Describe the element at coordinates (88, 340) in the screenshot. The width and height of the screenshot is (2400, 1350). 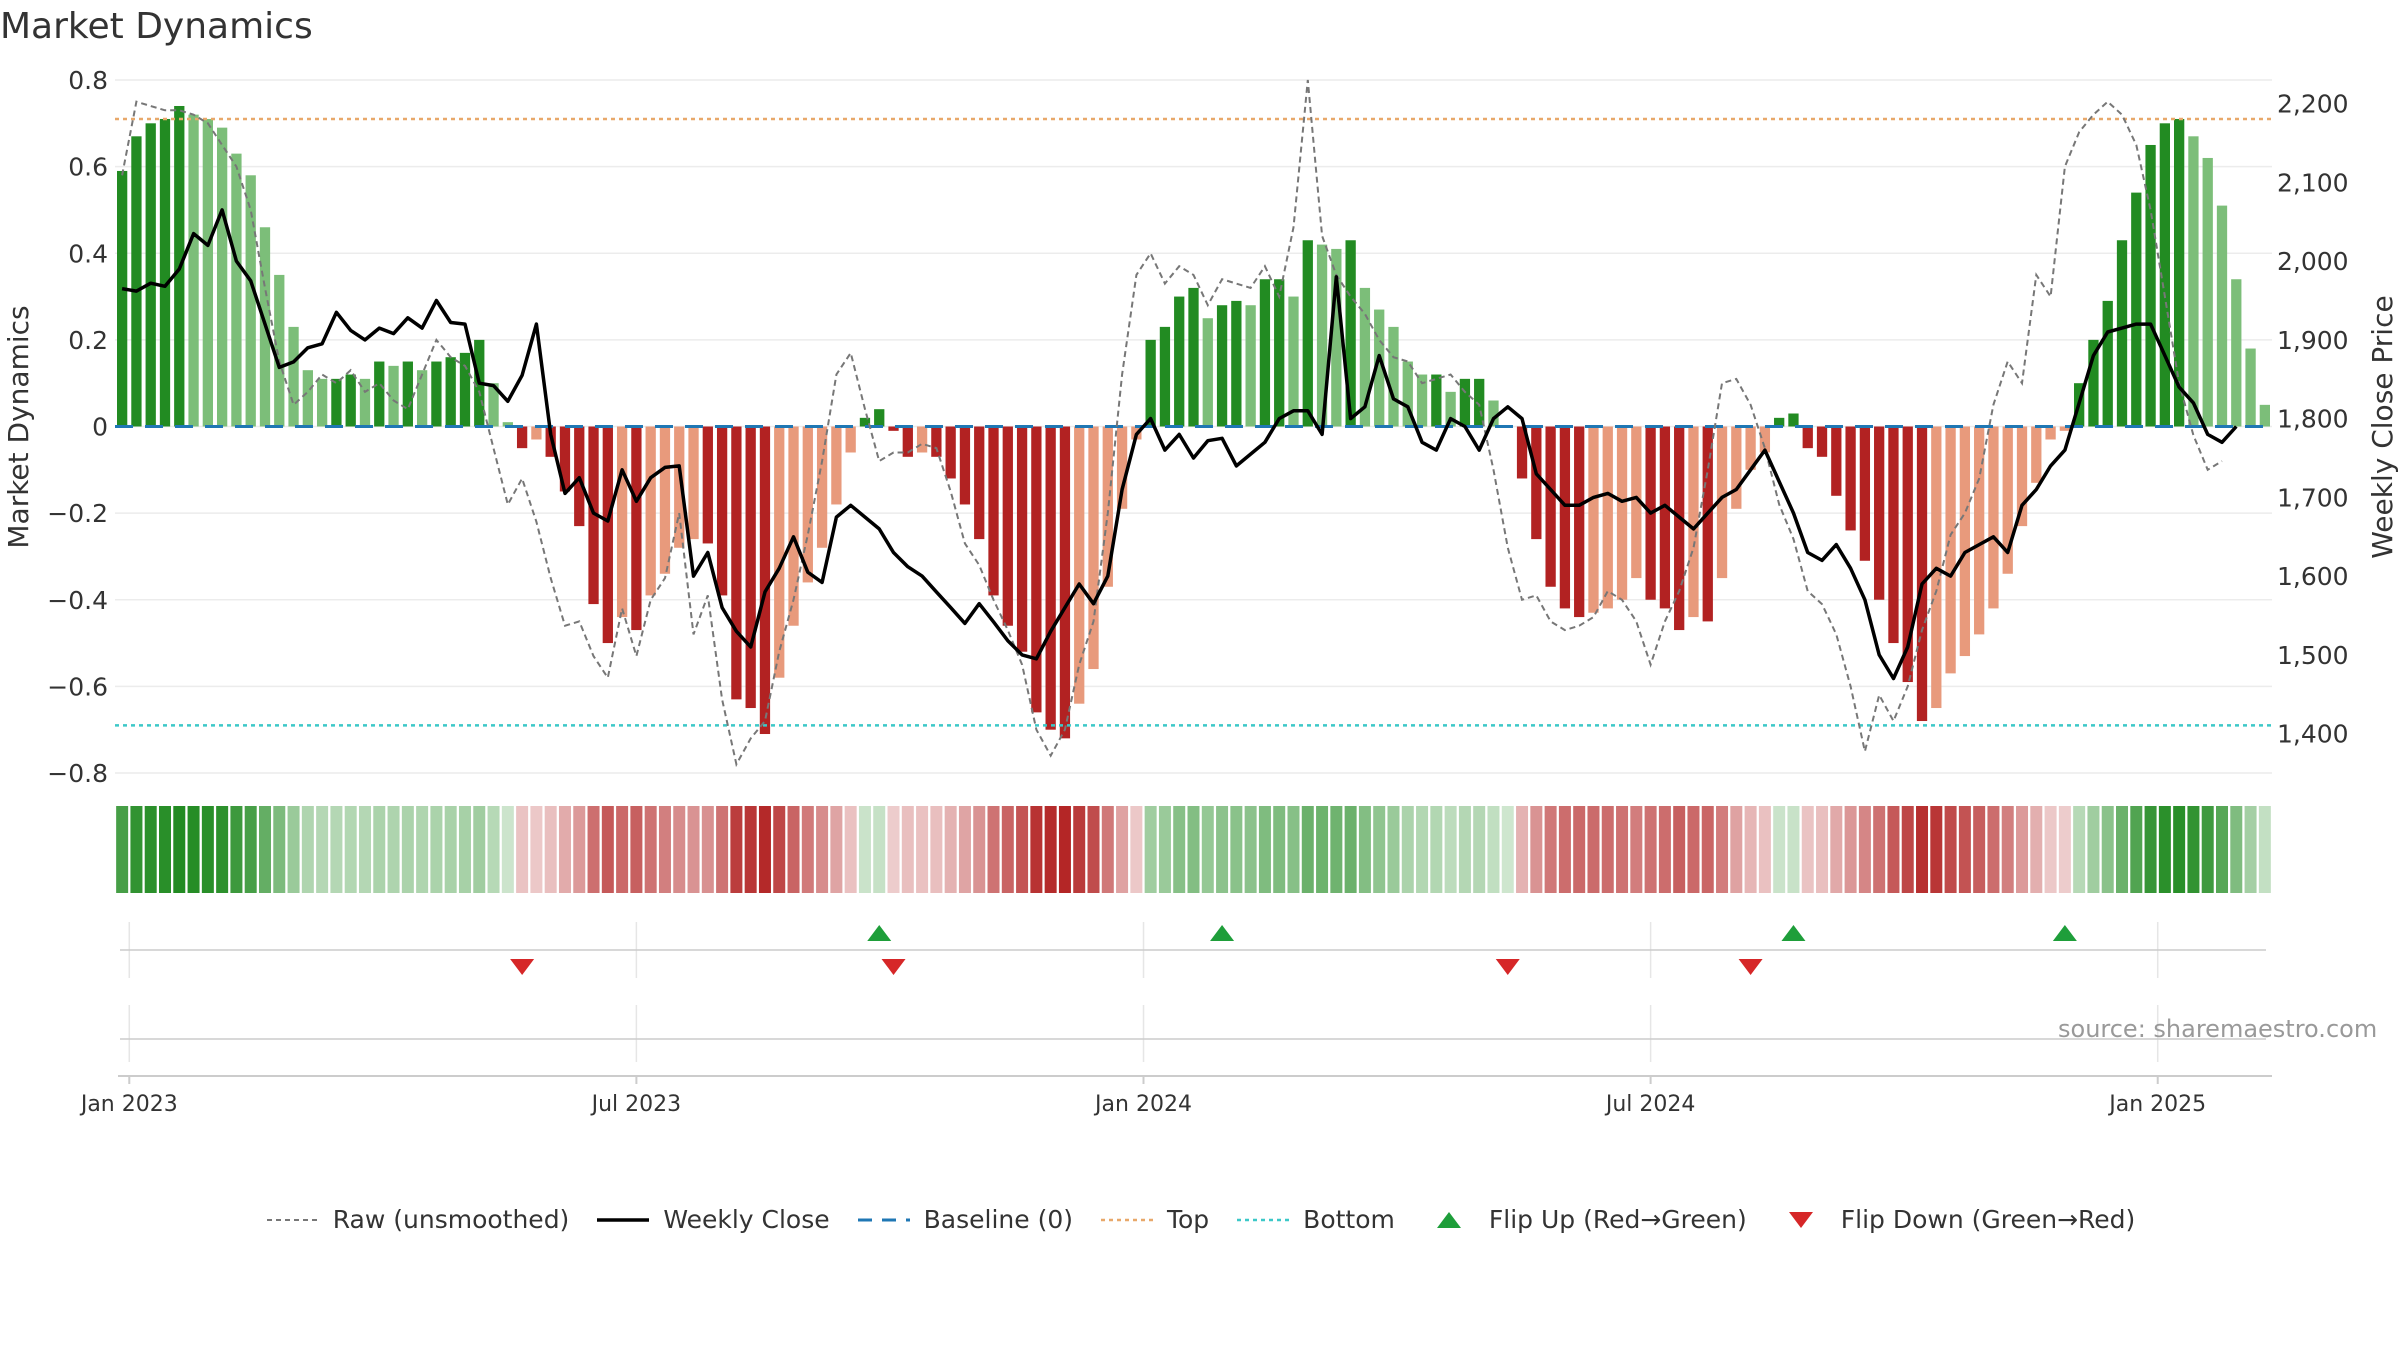
I see `left-tick-label: 0.2` at that location.